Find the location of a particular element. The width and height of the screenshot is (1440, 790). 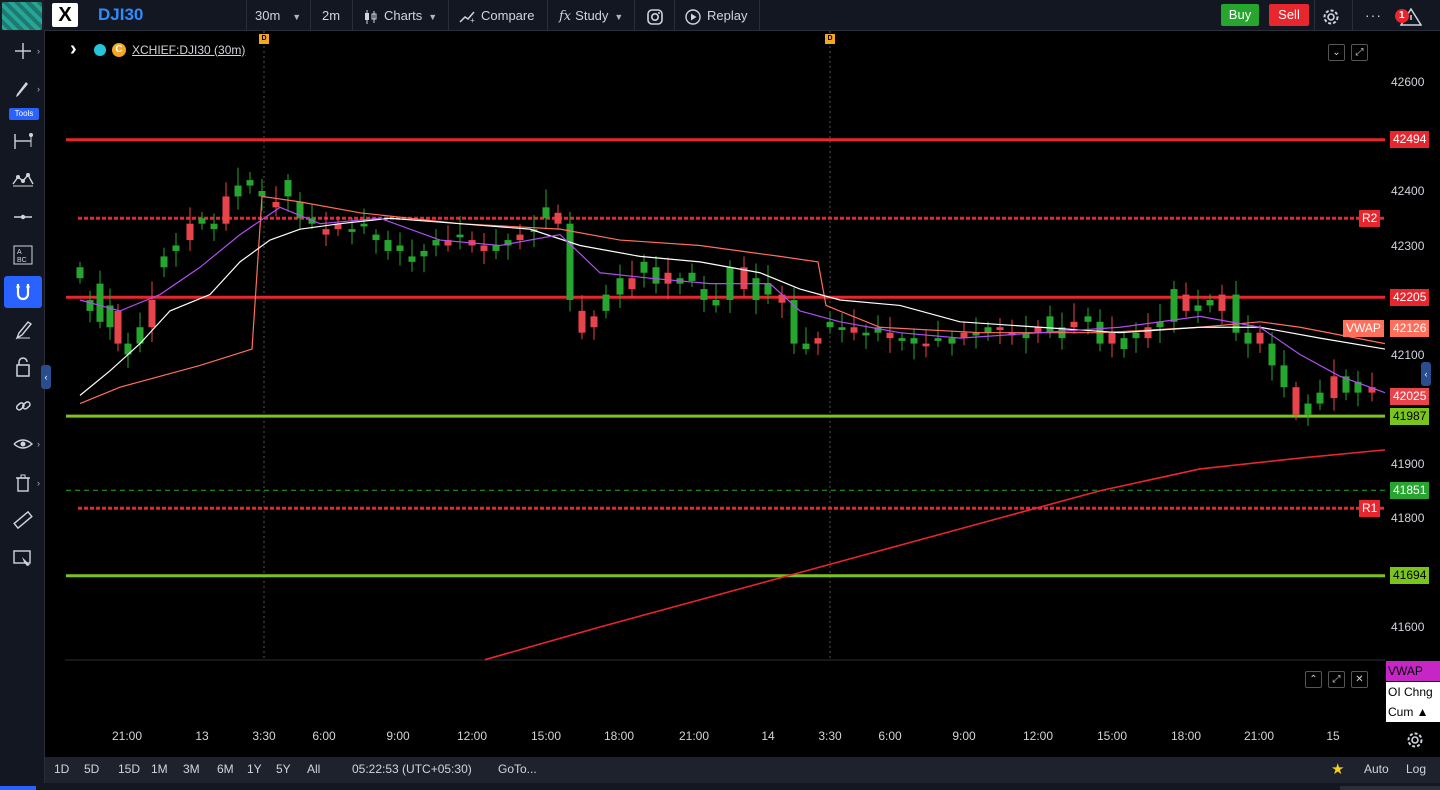

range-button-15d: 15D is located at coordinates (129, 769).